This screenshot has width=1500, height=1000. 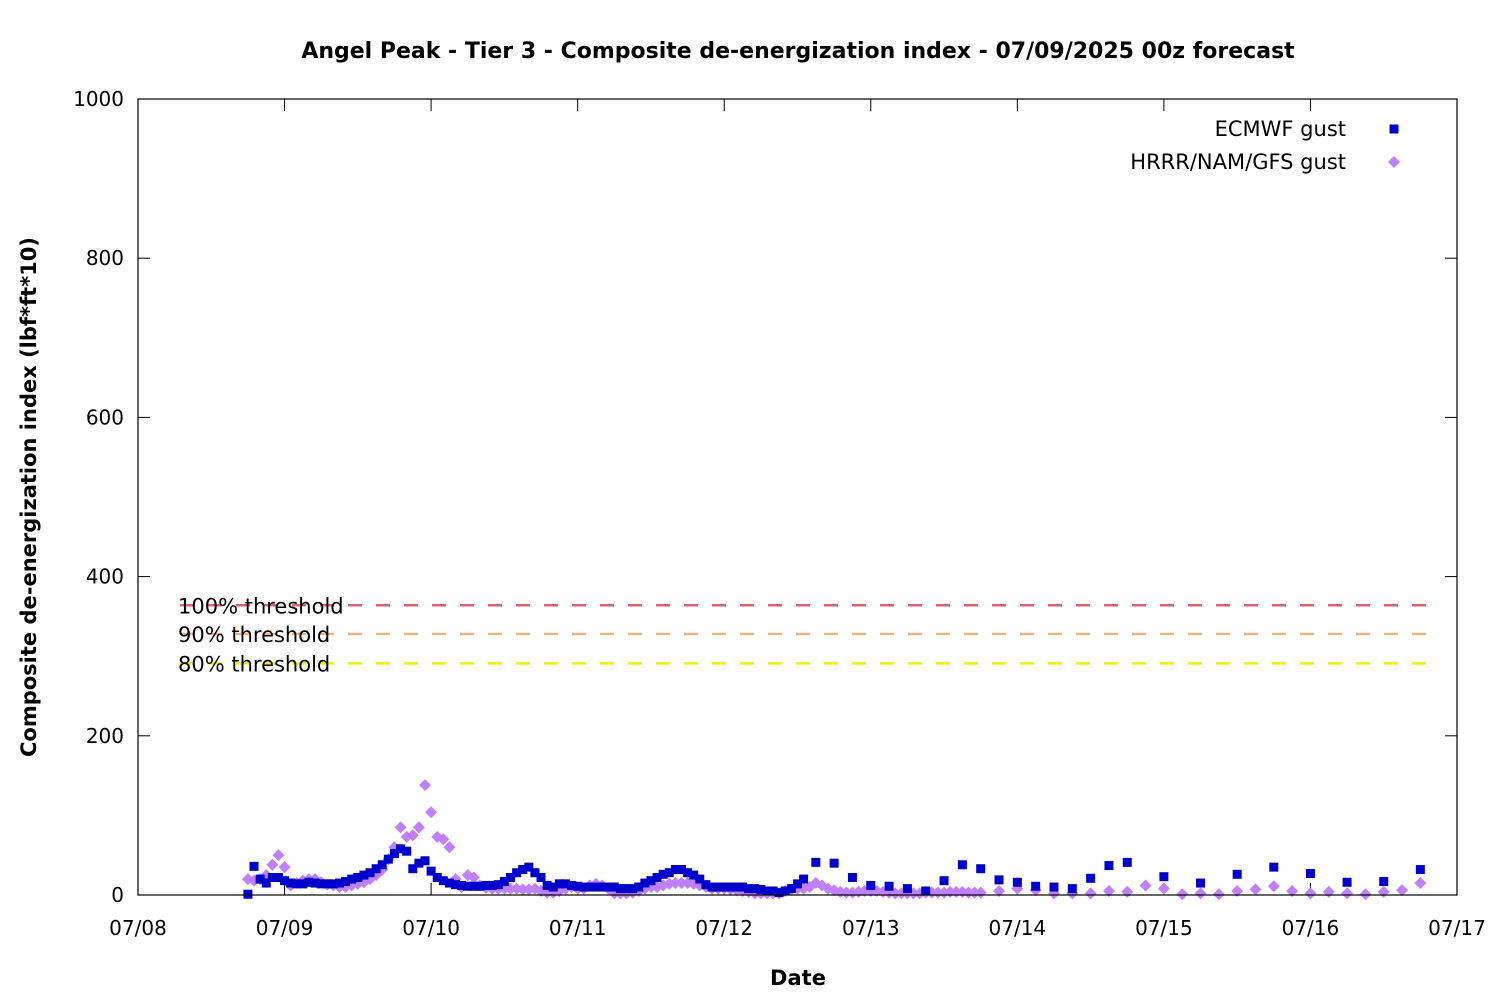 I want to click on y-tick-label: 1000, so click(x=98, y=99).